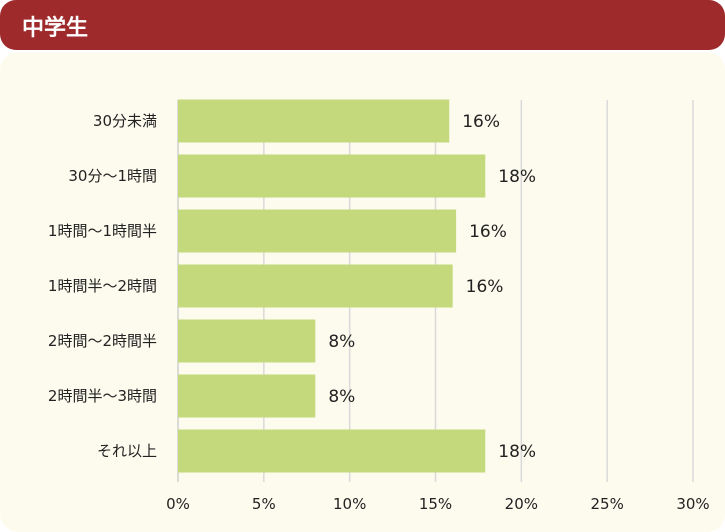 This screenshot has height=532, width=725. I want to click on page-title: 中学生, so click(55, 28).